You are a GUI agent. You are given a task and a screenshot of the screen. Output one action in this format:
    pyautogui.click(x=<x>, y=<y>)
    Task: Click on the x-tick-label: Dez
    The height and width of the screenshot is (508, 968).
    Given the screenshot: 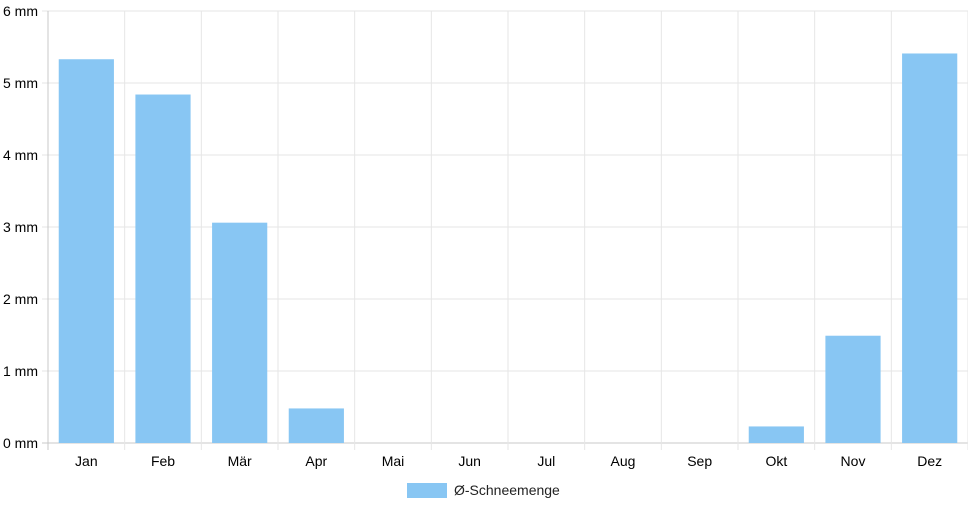 What is the action you would take?
    pyautogui.click(x=929, y=461)
    